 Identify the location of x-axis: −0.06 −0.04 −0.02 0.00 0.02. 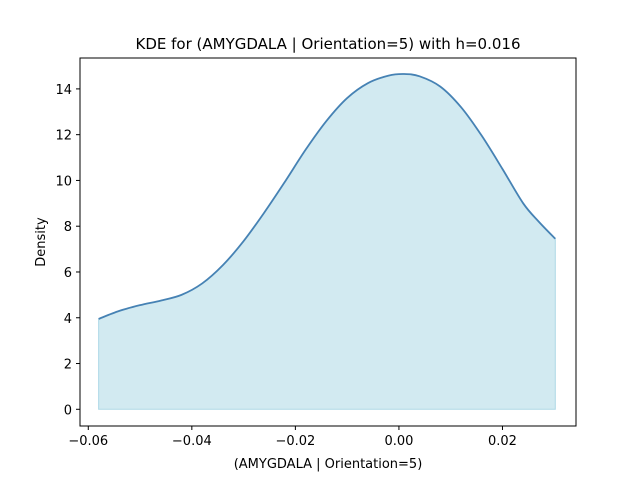
(292, 437).